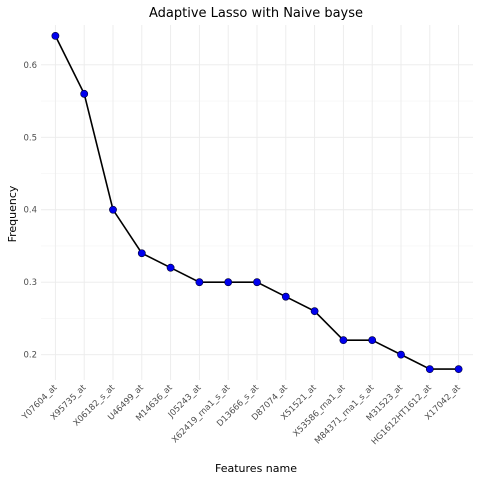 The height and width of the screenshot is (480, 480). Describe the element at coordinates (30, 66) in the screenshot. I see `y-tick-label: 0.6` at that location.